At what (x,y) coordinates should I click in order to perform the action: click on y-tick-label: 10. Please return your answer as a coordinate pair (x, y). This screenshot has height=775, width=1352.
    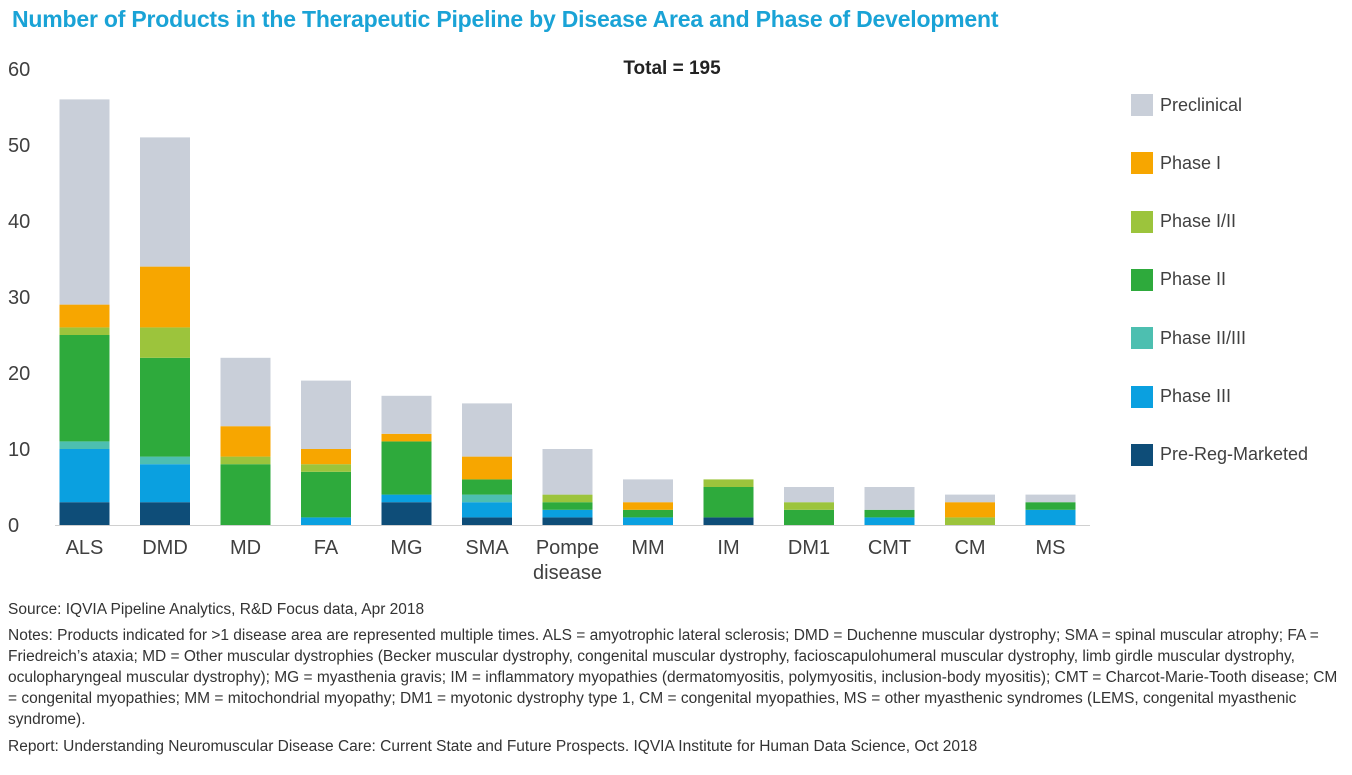
    Looking at the image, I should click on (19, 450).